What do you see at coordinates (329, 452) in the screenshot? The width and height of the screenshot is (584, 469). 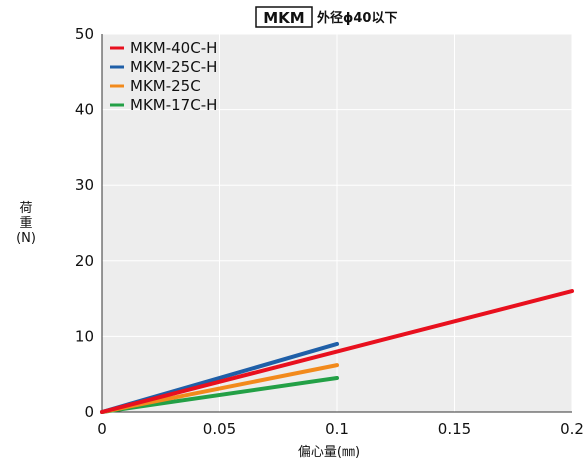 I see `x-axis-title: 偏心量(㎜)` at bounding box center [329, 452].